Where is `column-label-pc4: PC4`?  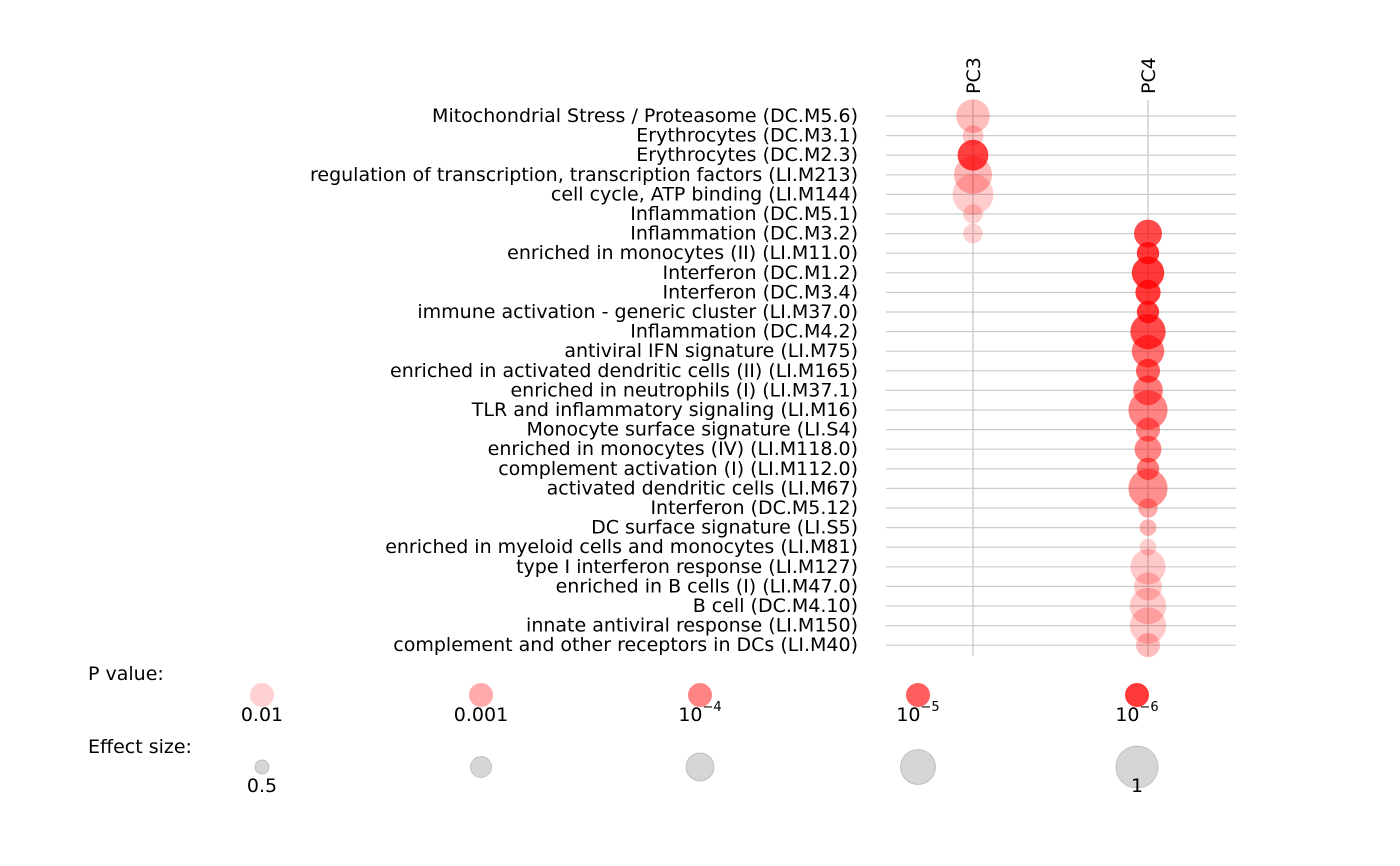 column-label-pc4: PC4 is located at coordinates (1149, 75).